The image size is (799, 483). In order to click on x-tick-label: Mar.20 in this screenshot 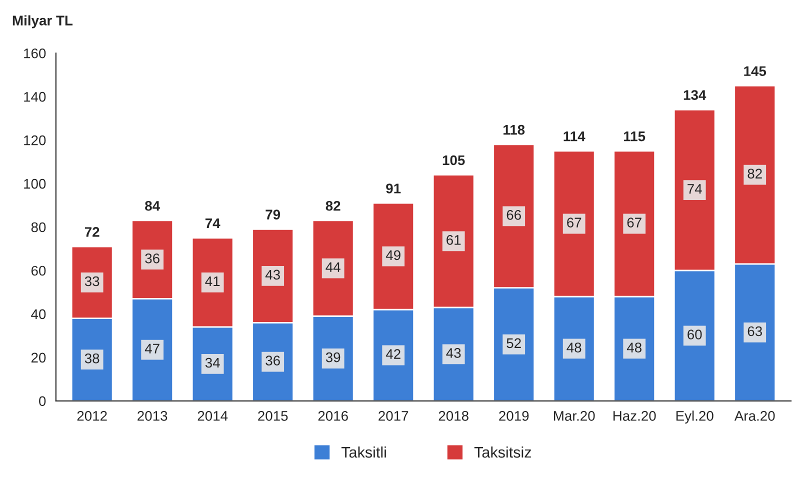, I will do `click(574, 415)`.